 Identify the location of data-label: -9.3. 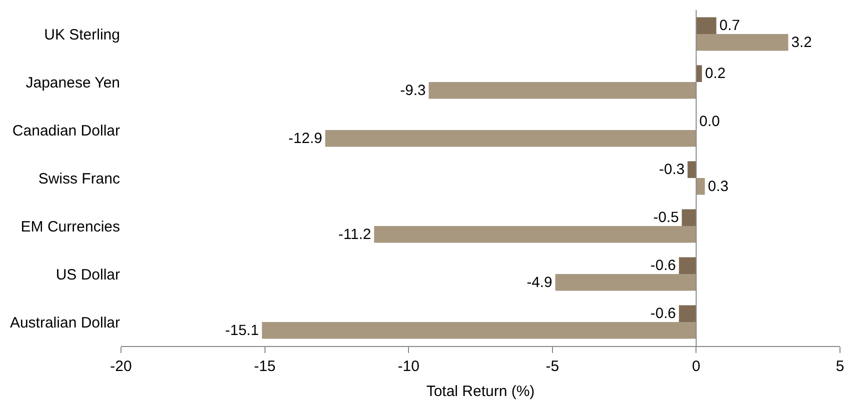
(413, 90).